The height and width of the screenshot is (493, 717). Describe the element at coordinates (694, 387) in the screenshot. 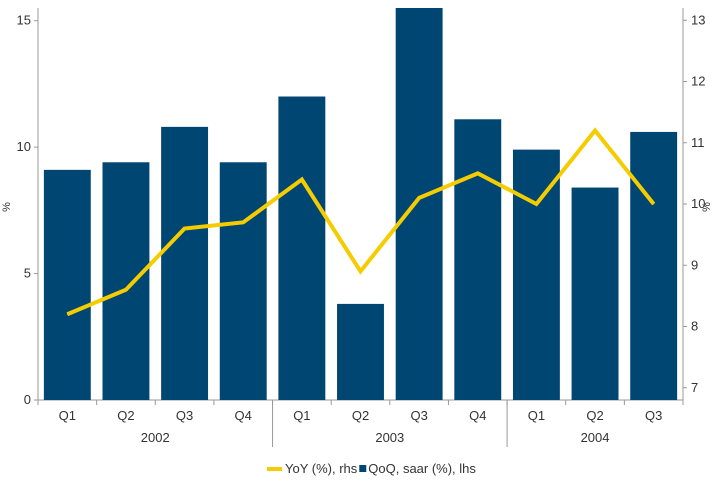

I see `right-tick-label: 7` at that location.